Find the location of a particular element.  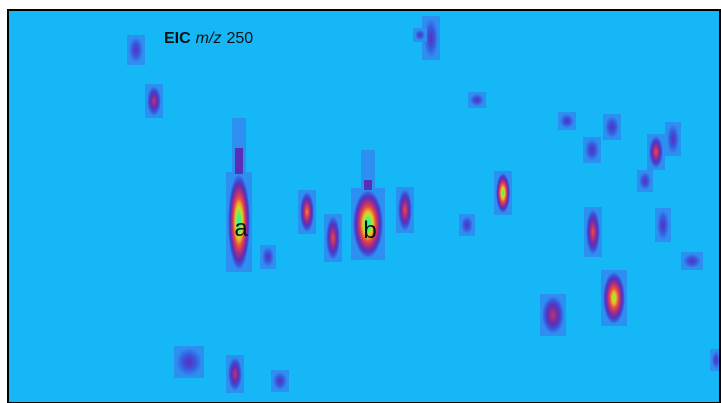

peak-label-b: b is located at coordinates (369, 230).